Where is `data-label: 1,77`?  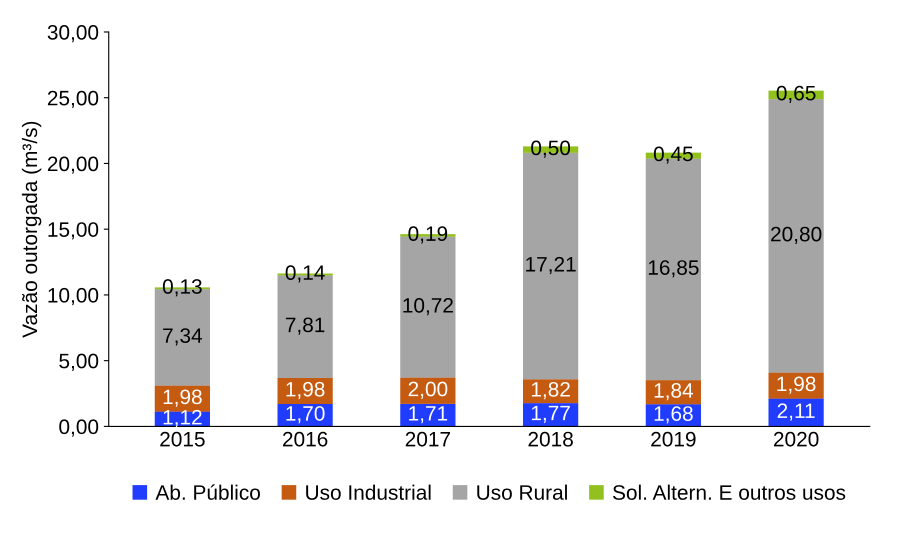 data-label: 1,77 is located at coordinates (551, 414).